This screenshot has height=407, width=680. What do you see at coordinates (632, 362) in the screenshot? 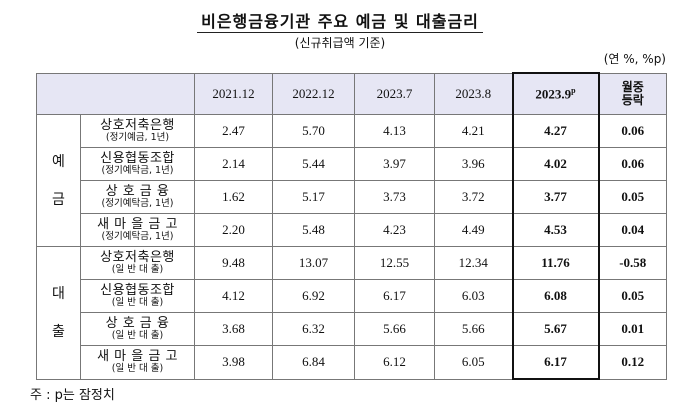
I see `change-cell: 0.12` at bounding box center [632, 362].